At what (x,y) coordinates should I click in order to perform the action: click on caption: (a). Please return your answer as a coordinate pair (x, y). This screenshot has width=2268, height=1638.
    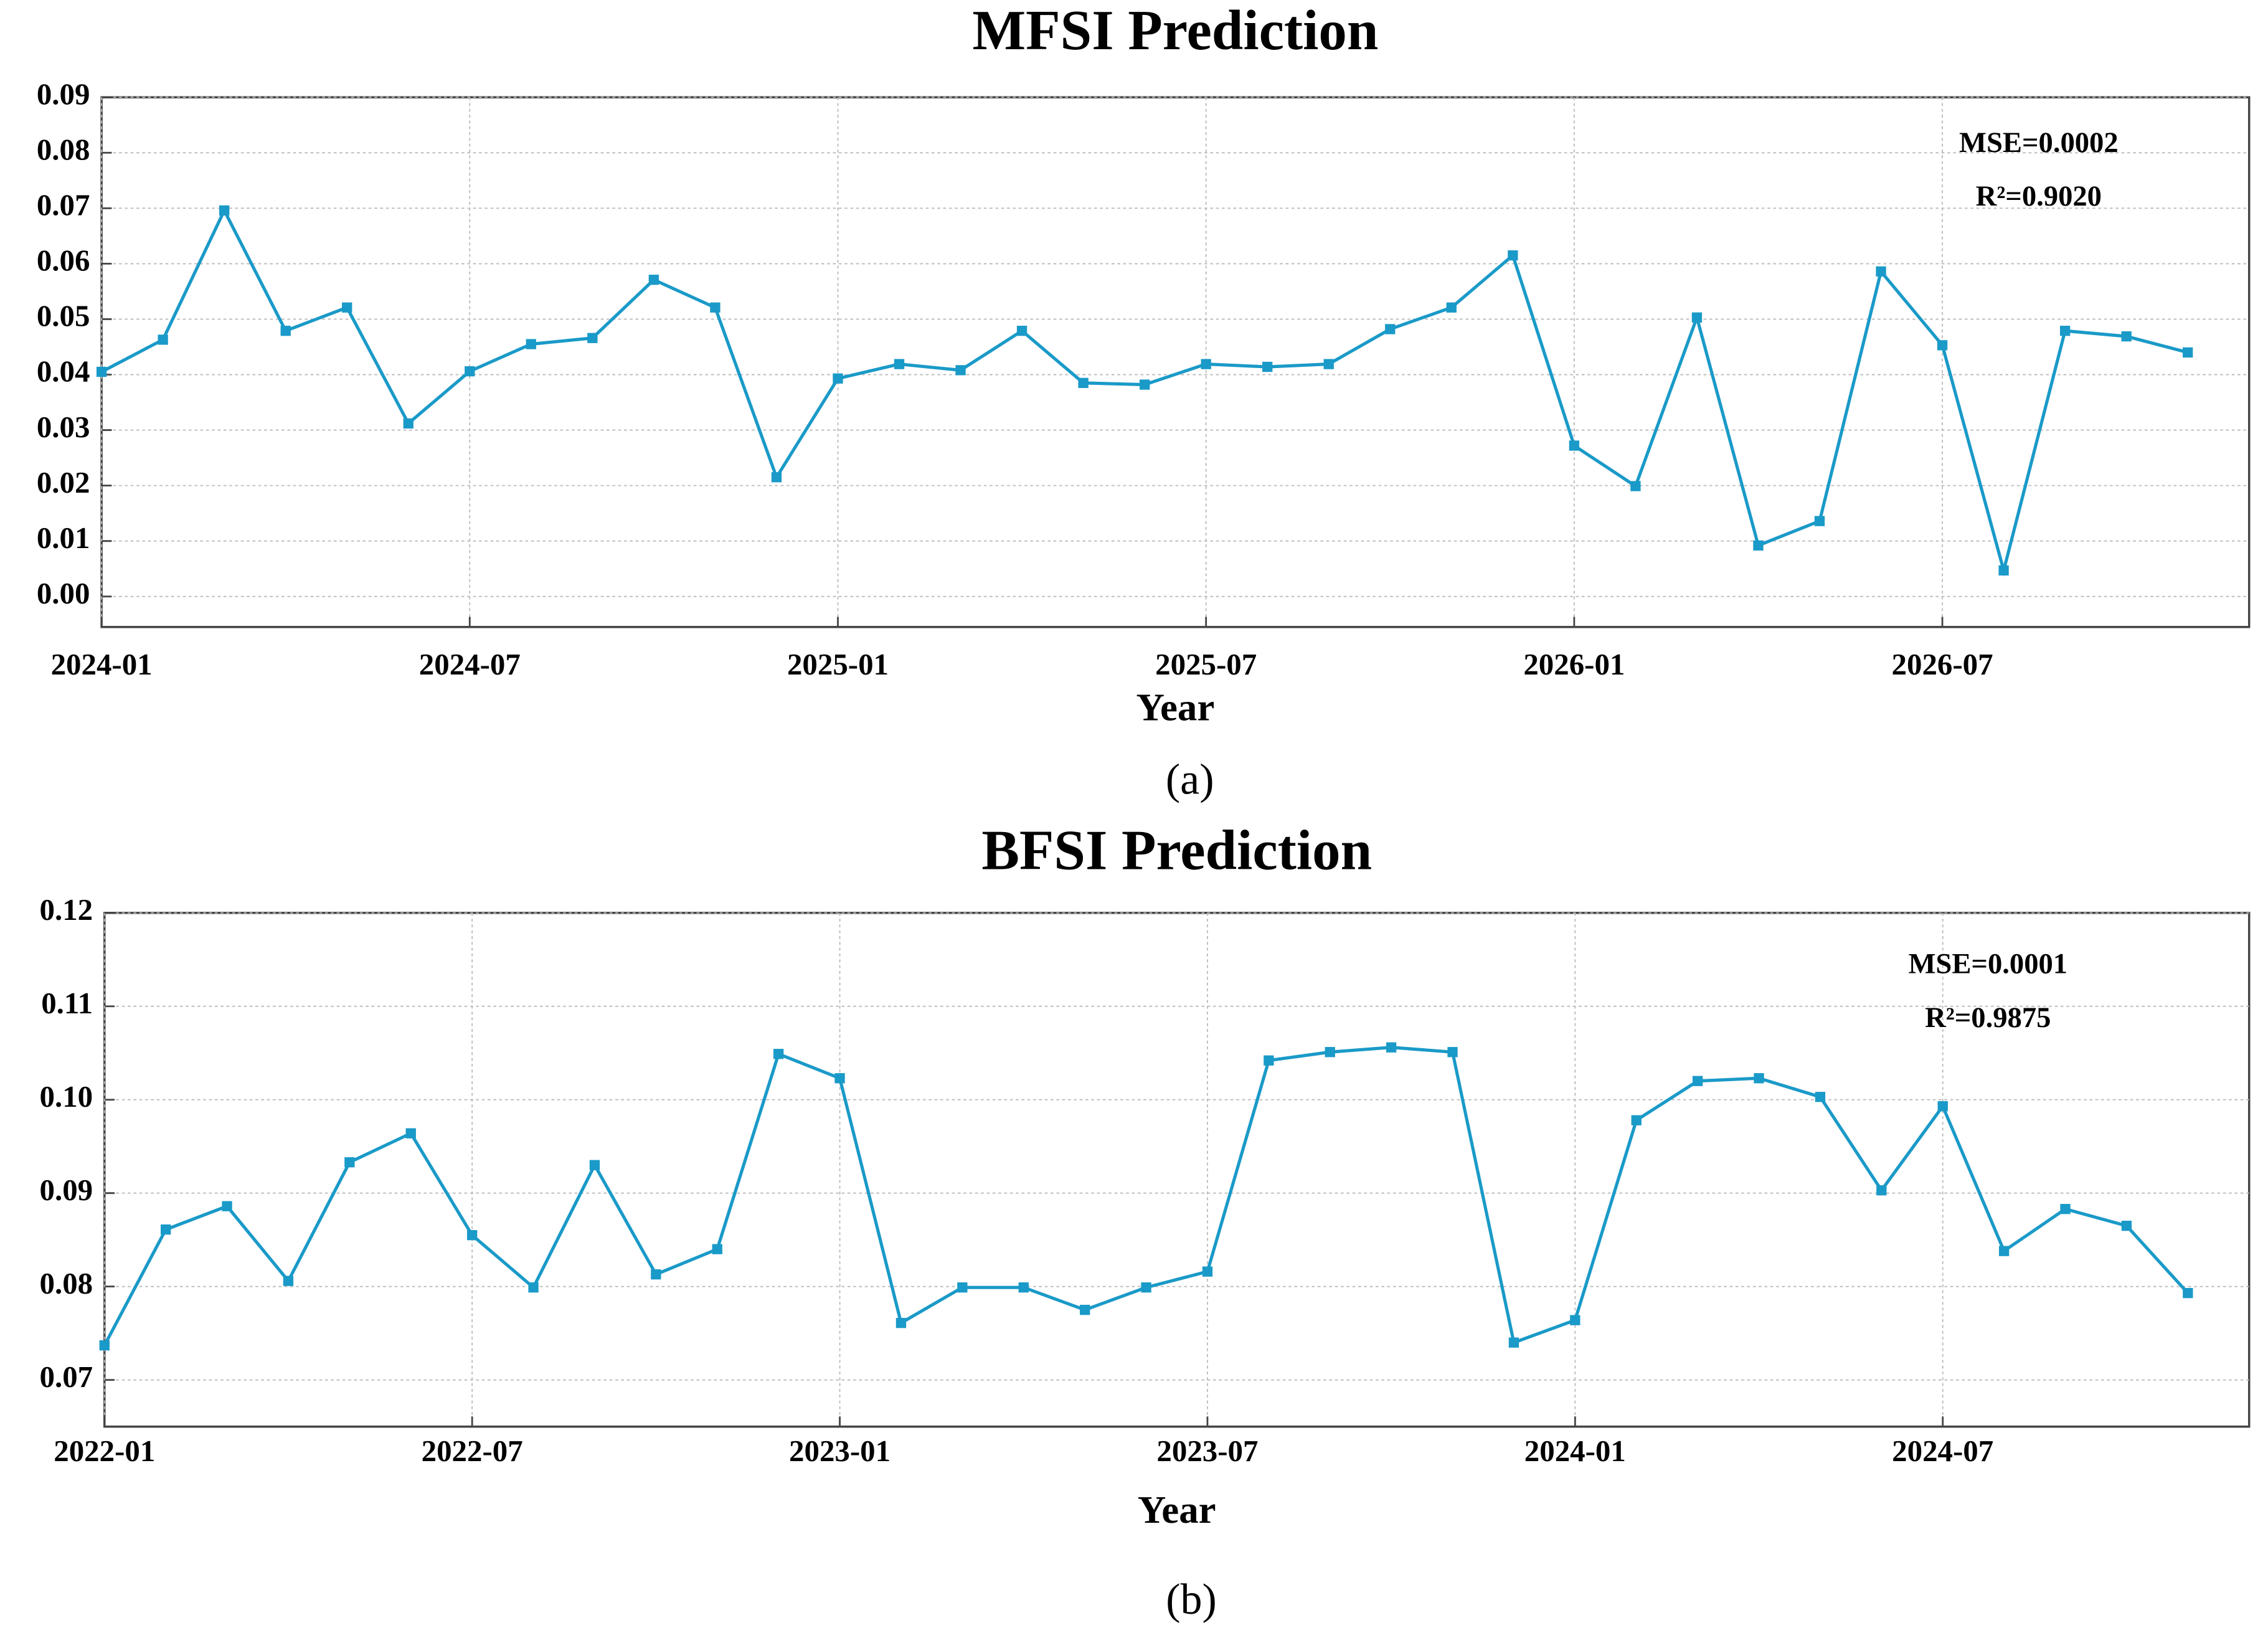
    Looking at the image, I should click on (1190, 779).